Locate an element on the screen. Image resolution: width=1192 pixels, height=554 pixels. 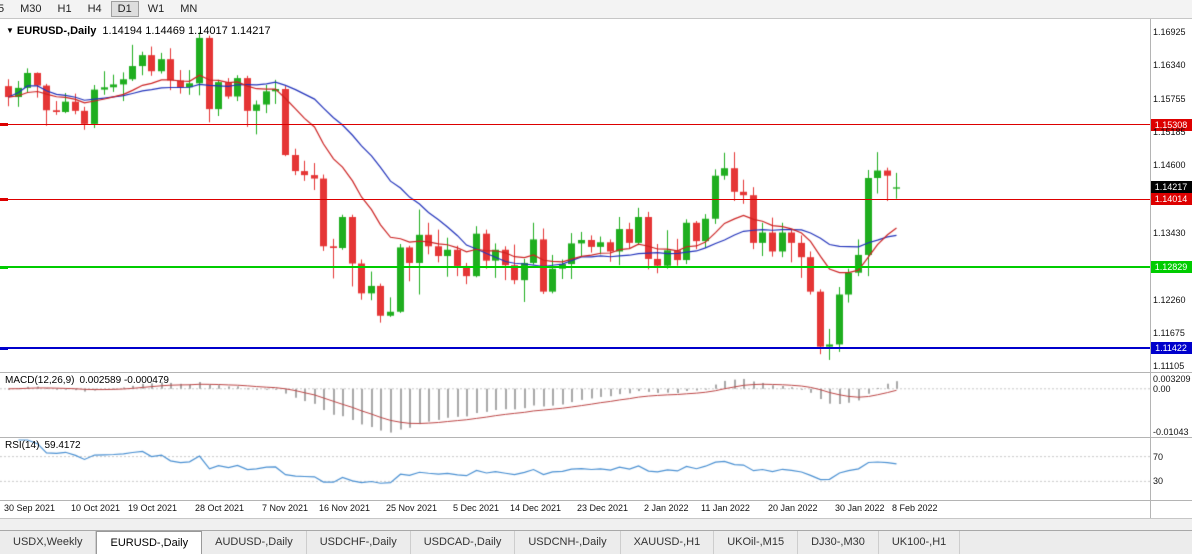
macd-axis-label: 0.00 is located at coordinates (1162, 389).